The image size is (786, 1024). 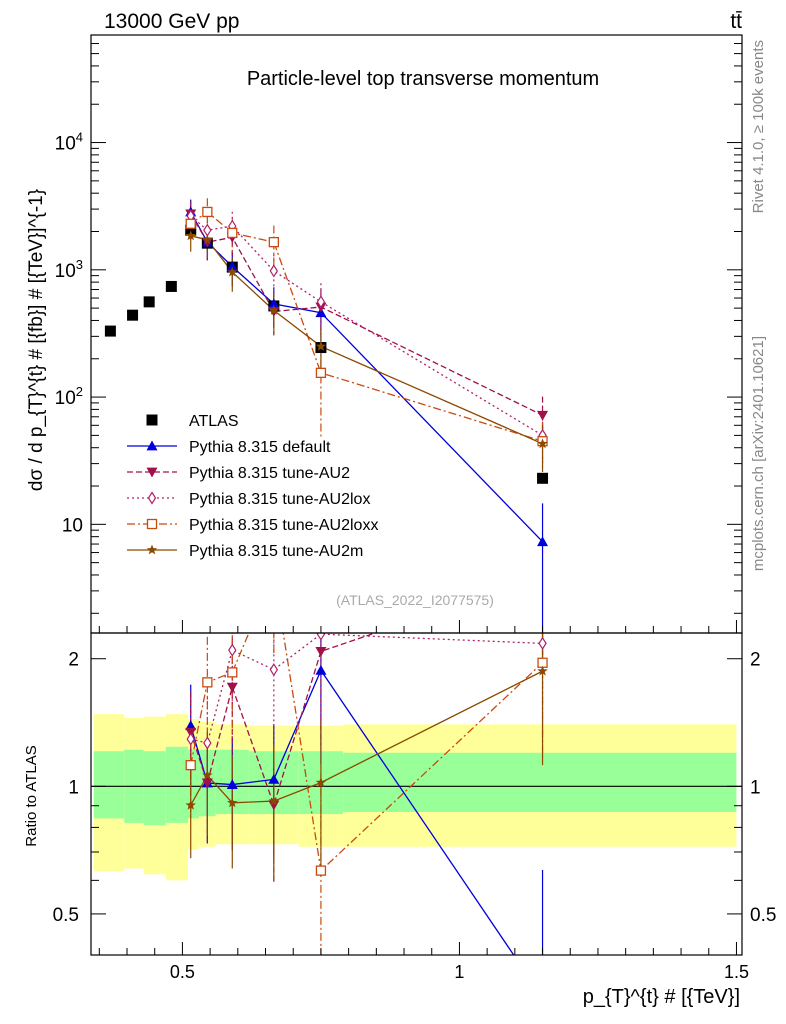 I want to click on header-energy-label: 13000 GeV pp, so click(x=171, y=21).